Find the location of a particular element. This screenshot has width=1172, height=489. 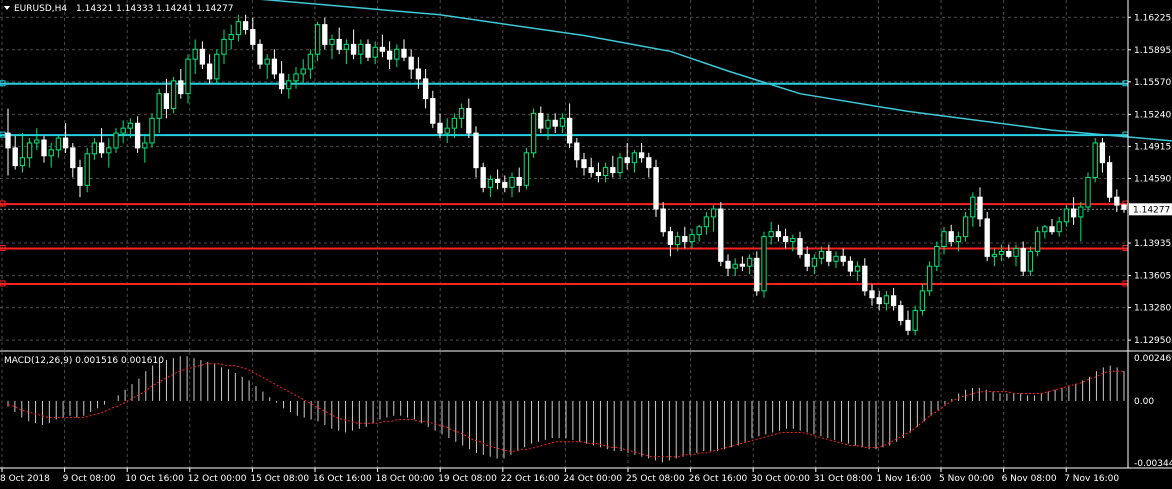

time-tick-label: 18 Oct 00:00 is located at coordinates (405, 479).